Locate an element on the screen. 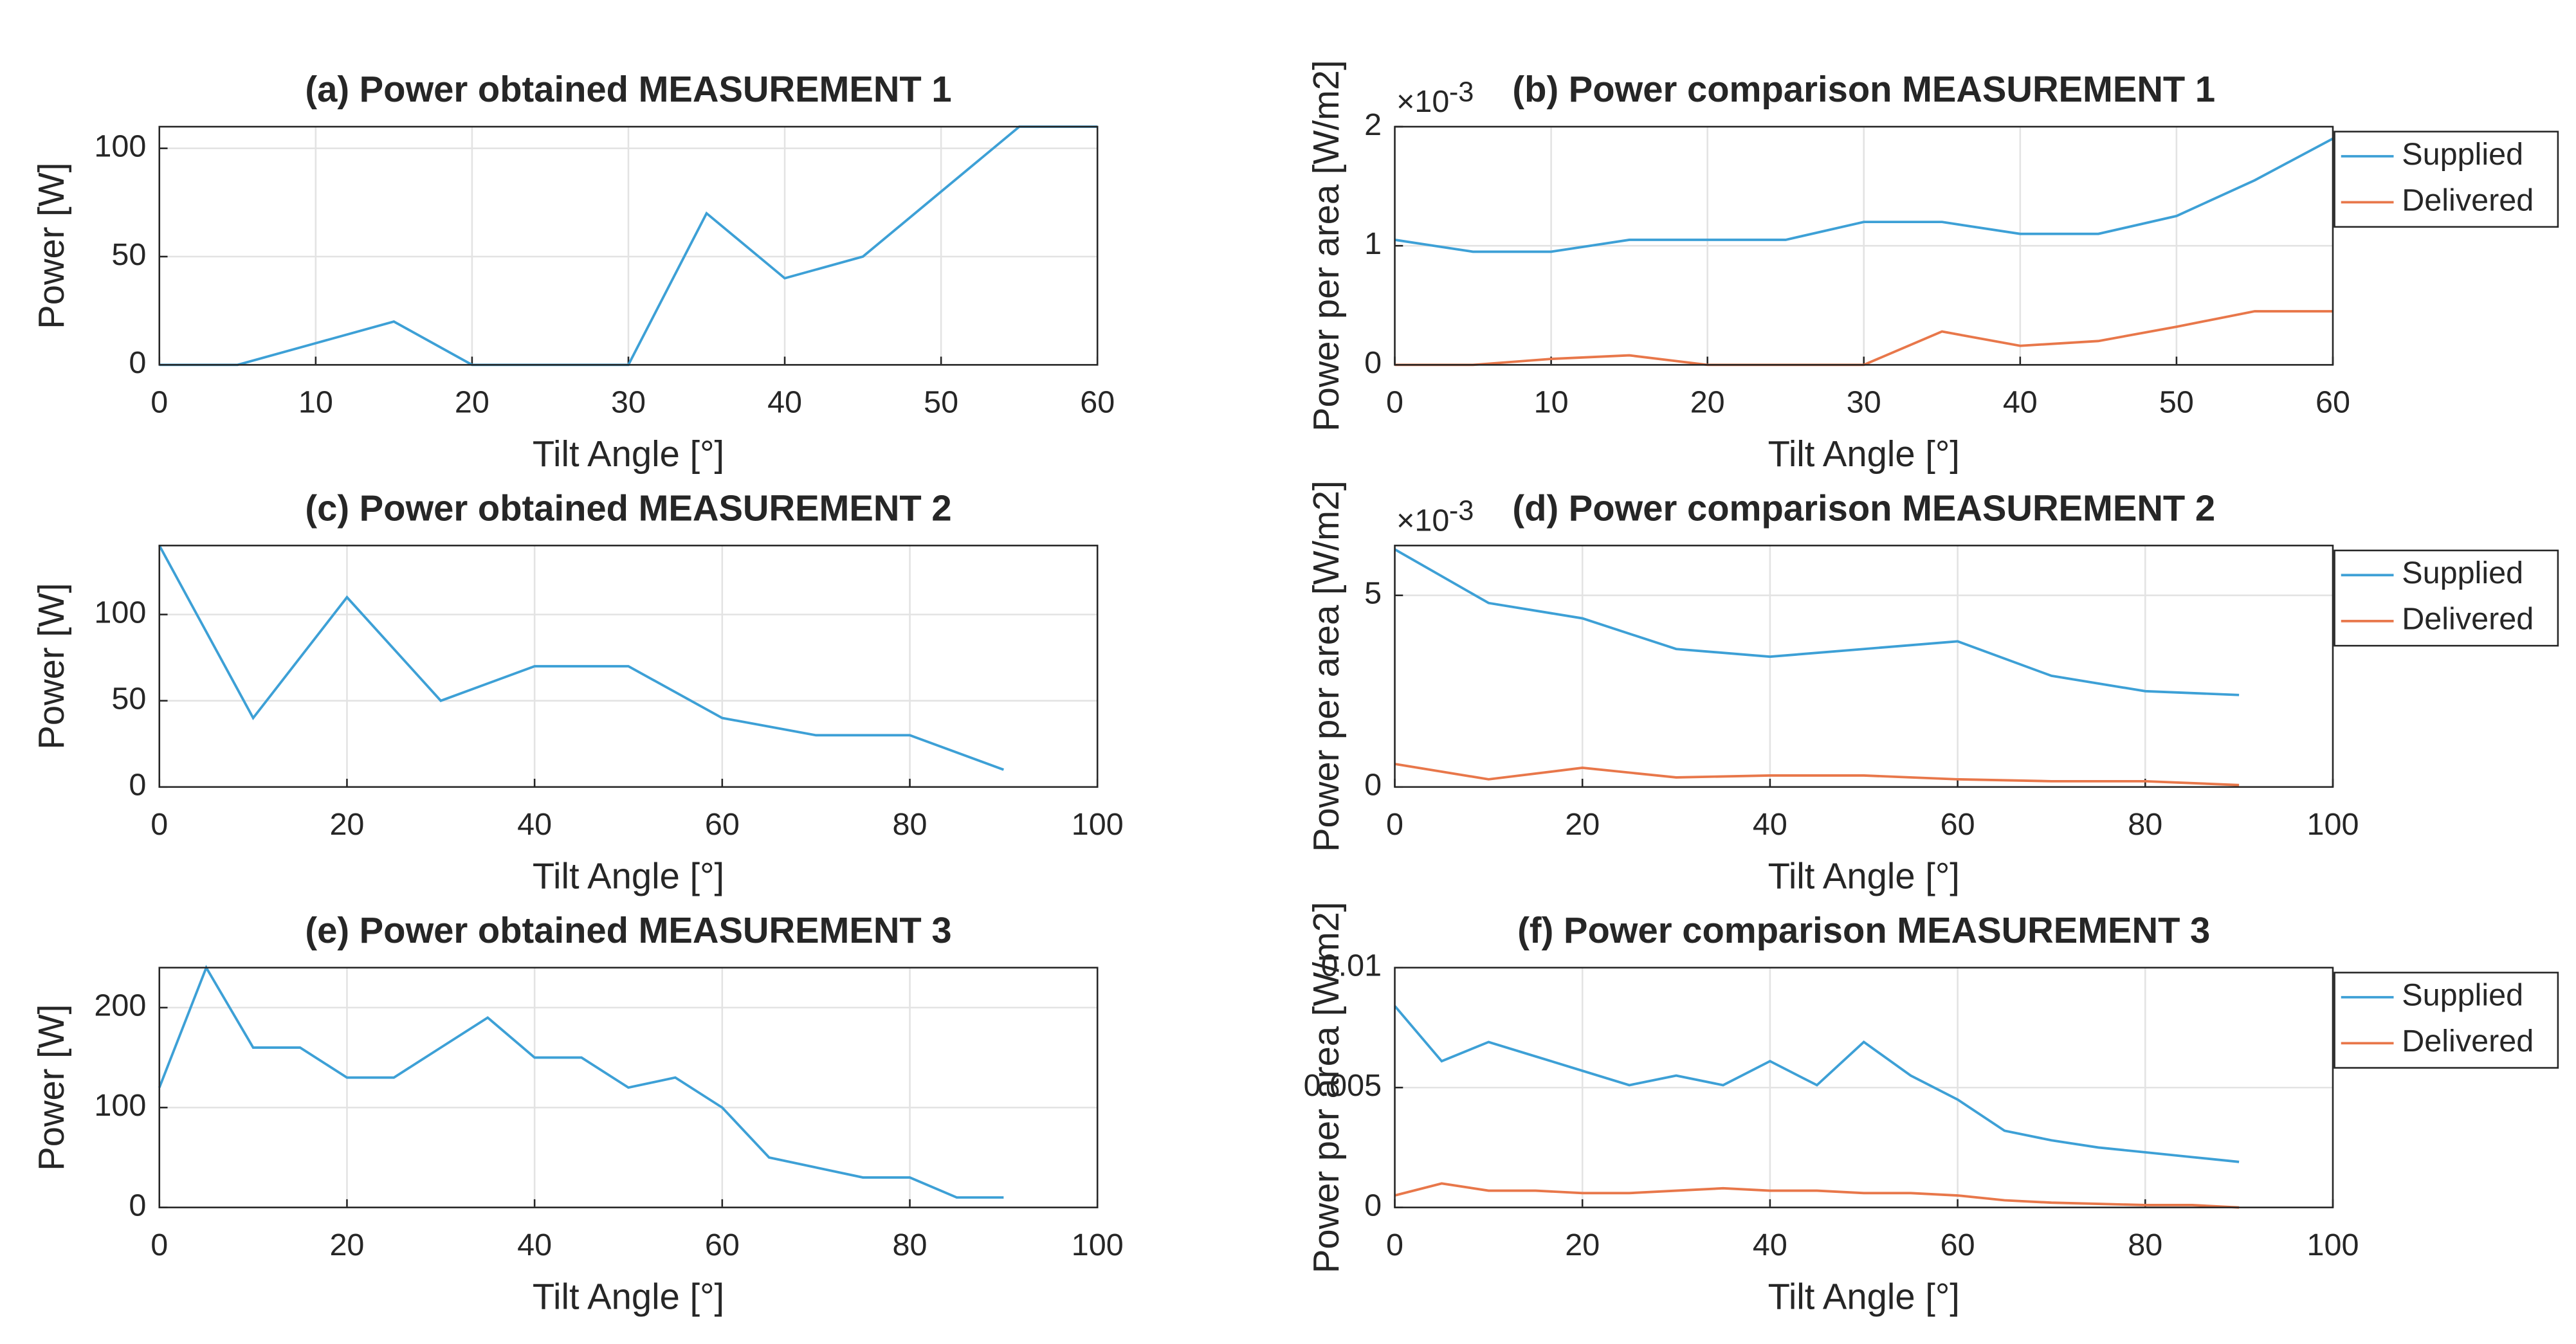 The image size is (2576, 1344). plot-area is located at coordinates (1863, 666).